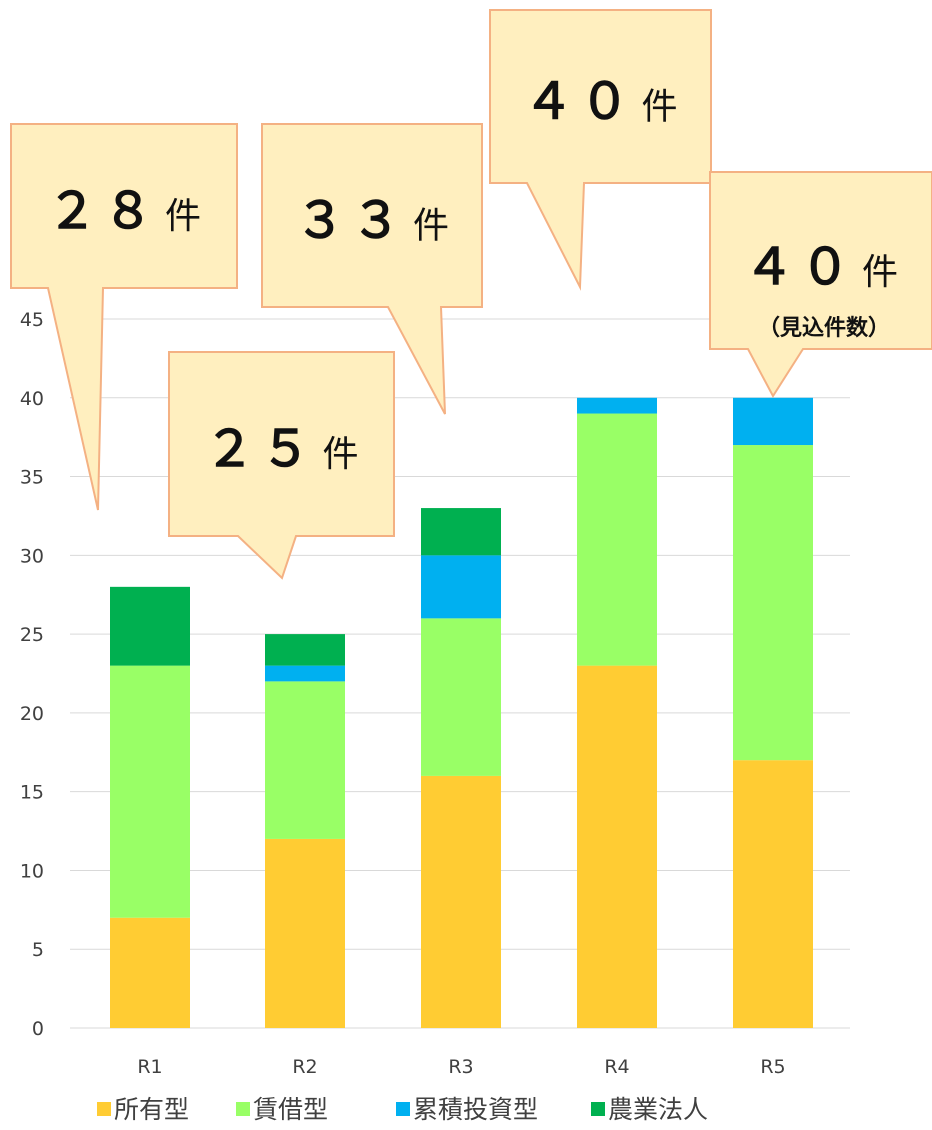 This screenshot has height=1130, width=932. What do you see at coordinates (32, 635) in the screenshot?
I see `y-tick-label: 25` at bounding box center [32, 635].